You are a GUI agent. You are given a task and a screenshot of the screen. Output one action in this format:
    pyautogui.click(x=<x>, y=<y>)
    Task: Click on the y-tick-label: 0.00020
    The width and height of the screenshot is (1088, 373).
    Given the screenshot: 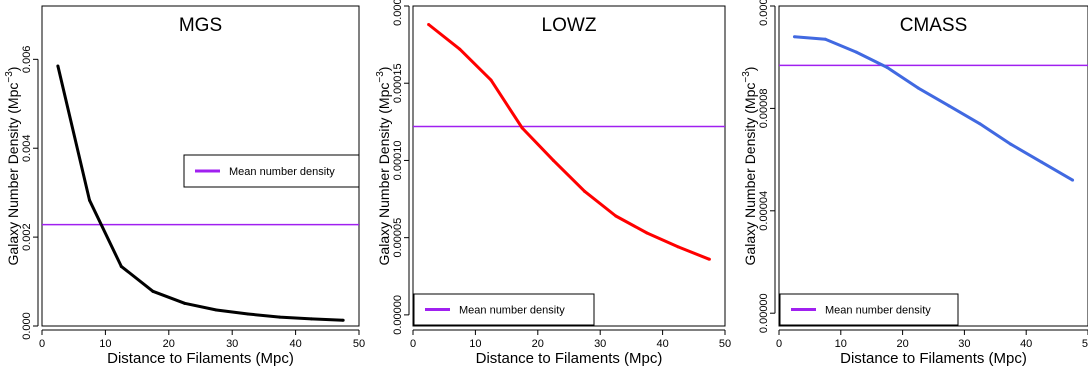 What is the action you would take?
    pyautogui.click(x=398, y=13)
    